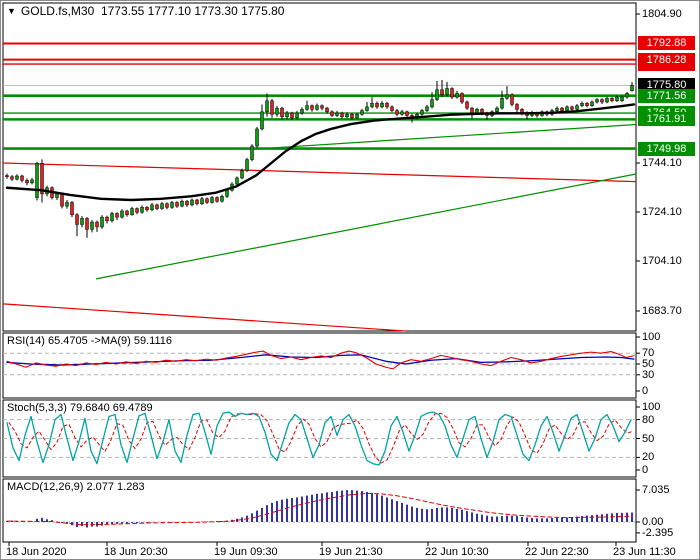 This screenshot has height=560, width=700. What do you see at coordinates (662, 310) in the screenshot?
I see `price-axis-label: 1683.70` at bounding box center [662, 310].